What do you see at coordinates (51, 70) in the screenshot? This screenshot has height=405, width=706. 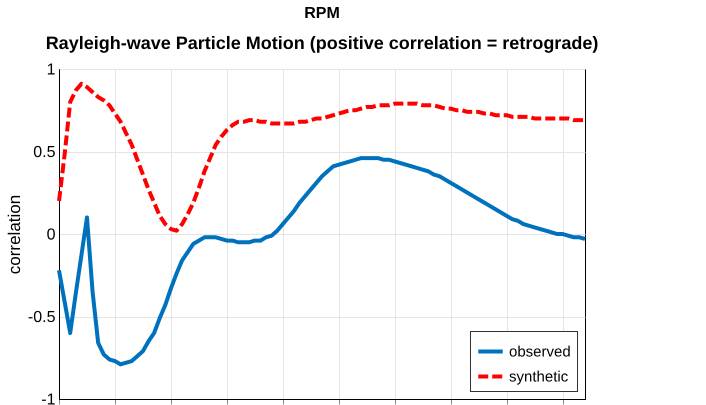 I see `y-tick-label: 1` at bounding box center [51, 70].